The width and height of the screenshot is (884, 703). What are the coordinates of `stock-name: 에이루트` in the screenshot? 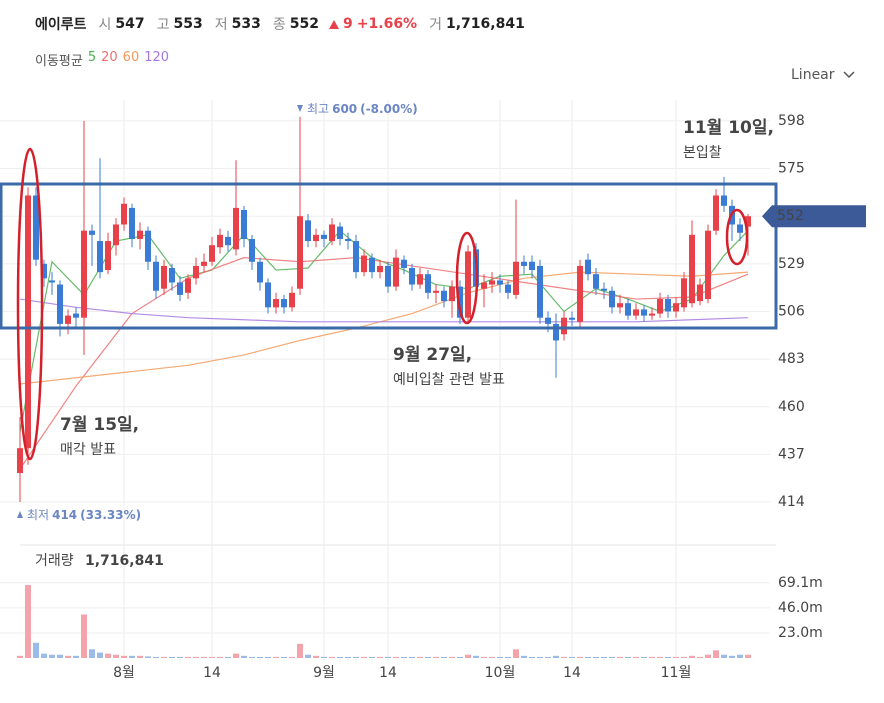 It's located at (61, 25).